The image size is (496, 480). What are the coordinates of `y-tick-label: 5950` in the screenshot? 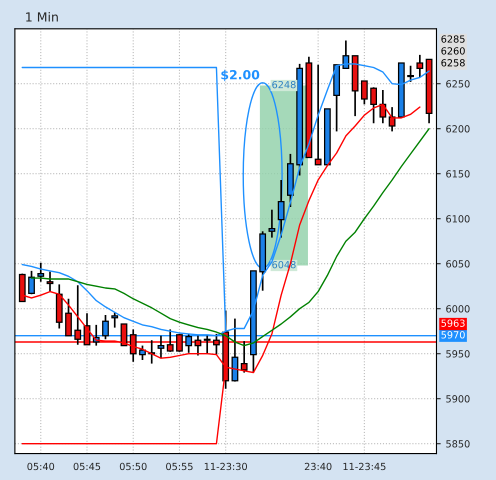 It's located at (458, 354).